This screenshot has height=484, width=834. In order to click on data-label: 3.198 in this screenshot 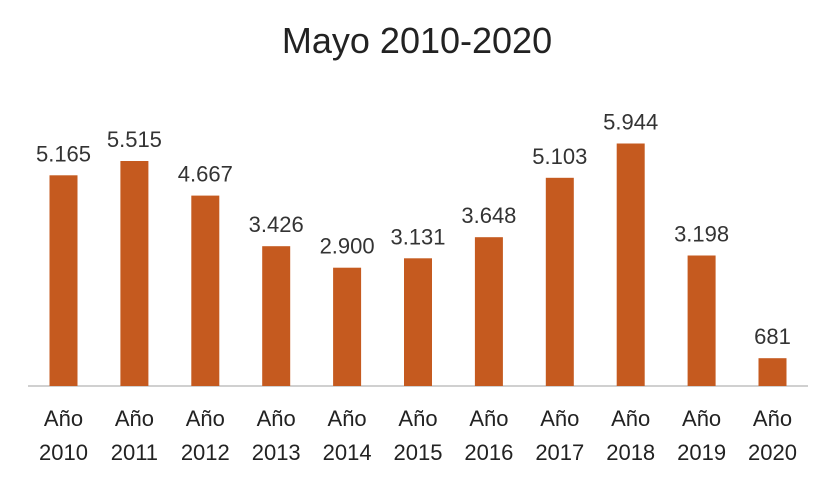, I will do `click(701, 234)`.